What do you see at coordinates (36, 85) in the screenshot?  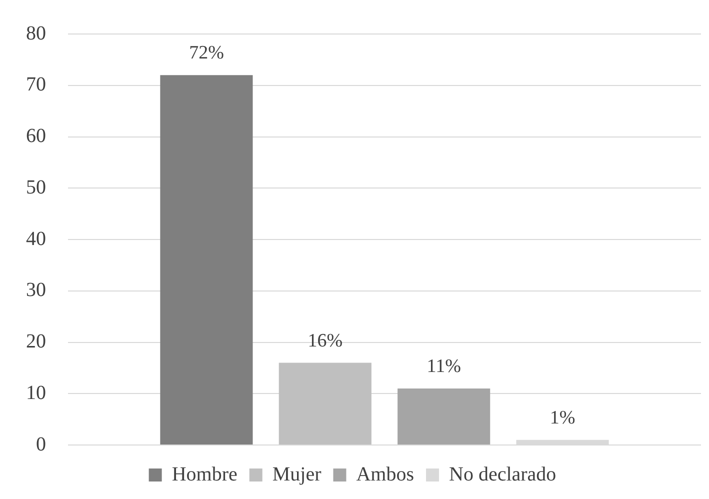 I see `y-tick-label: 70` at bounding box center [36, 85].